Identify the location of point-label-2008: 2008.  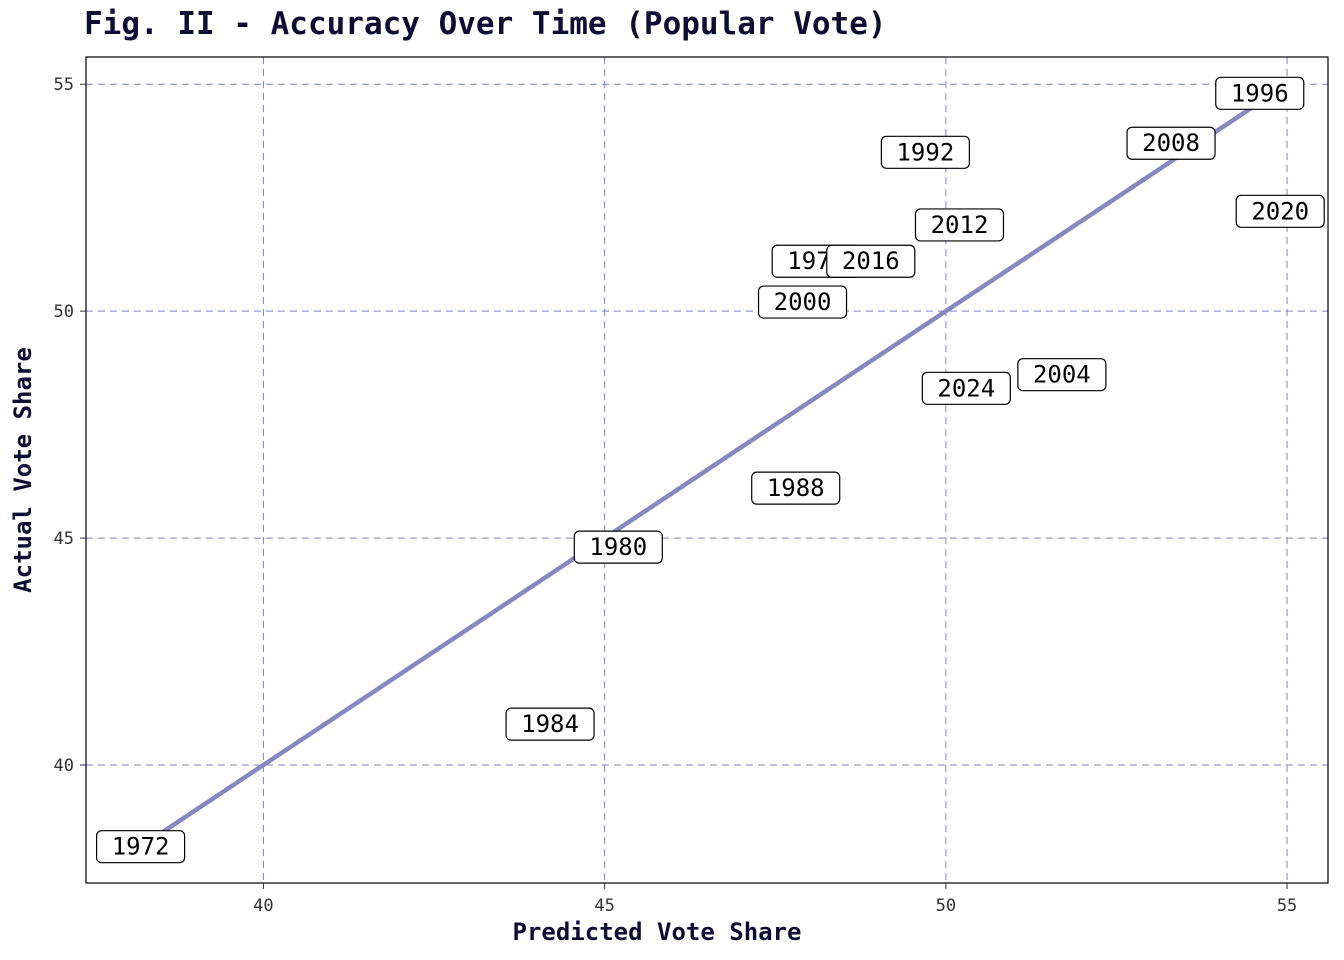
(1171, 143).